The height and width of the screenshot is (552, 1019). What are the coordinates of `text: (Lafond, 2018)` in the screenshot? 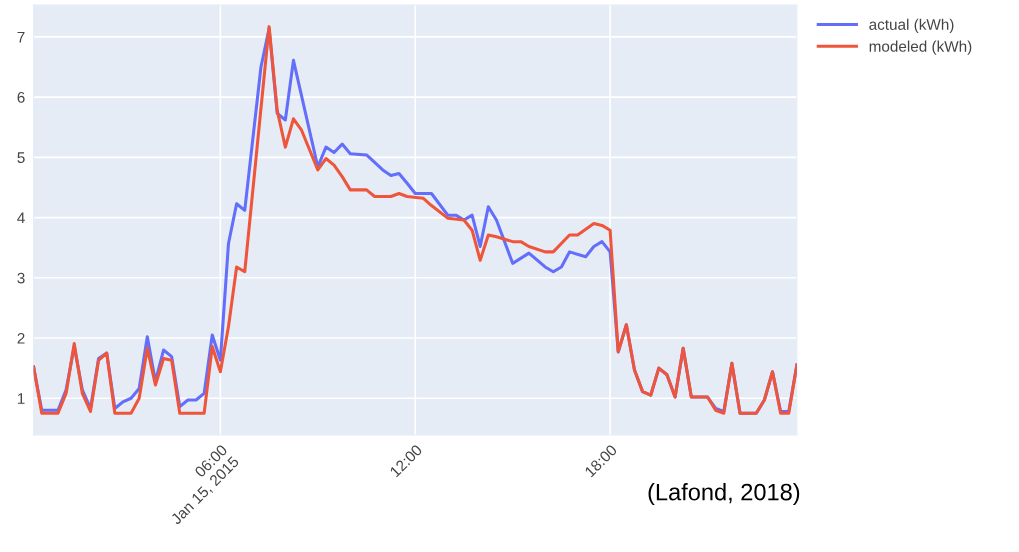 It's located at (724, 494).